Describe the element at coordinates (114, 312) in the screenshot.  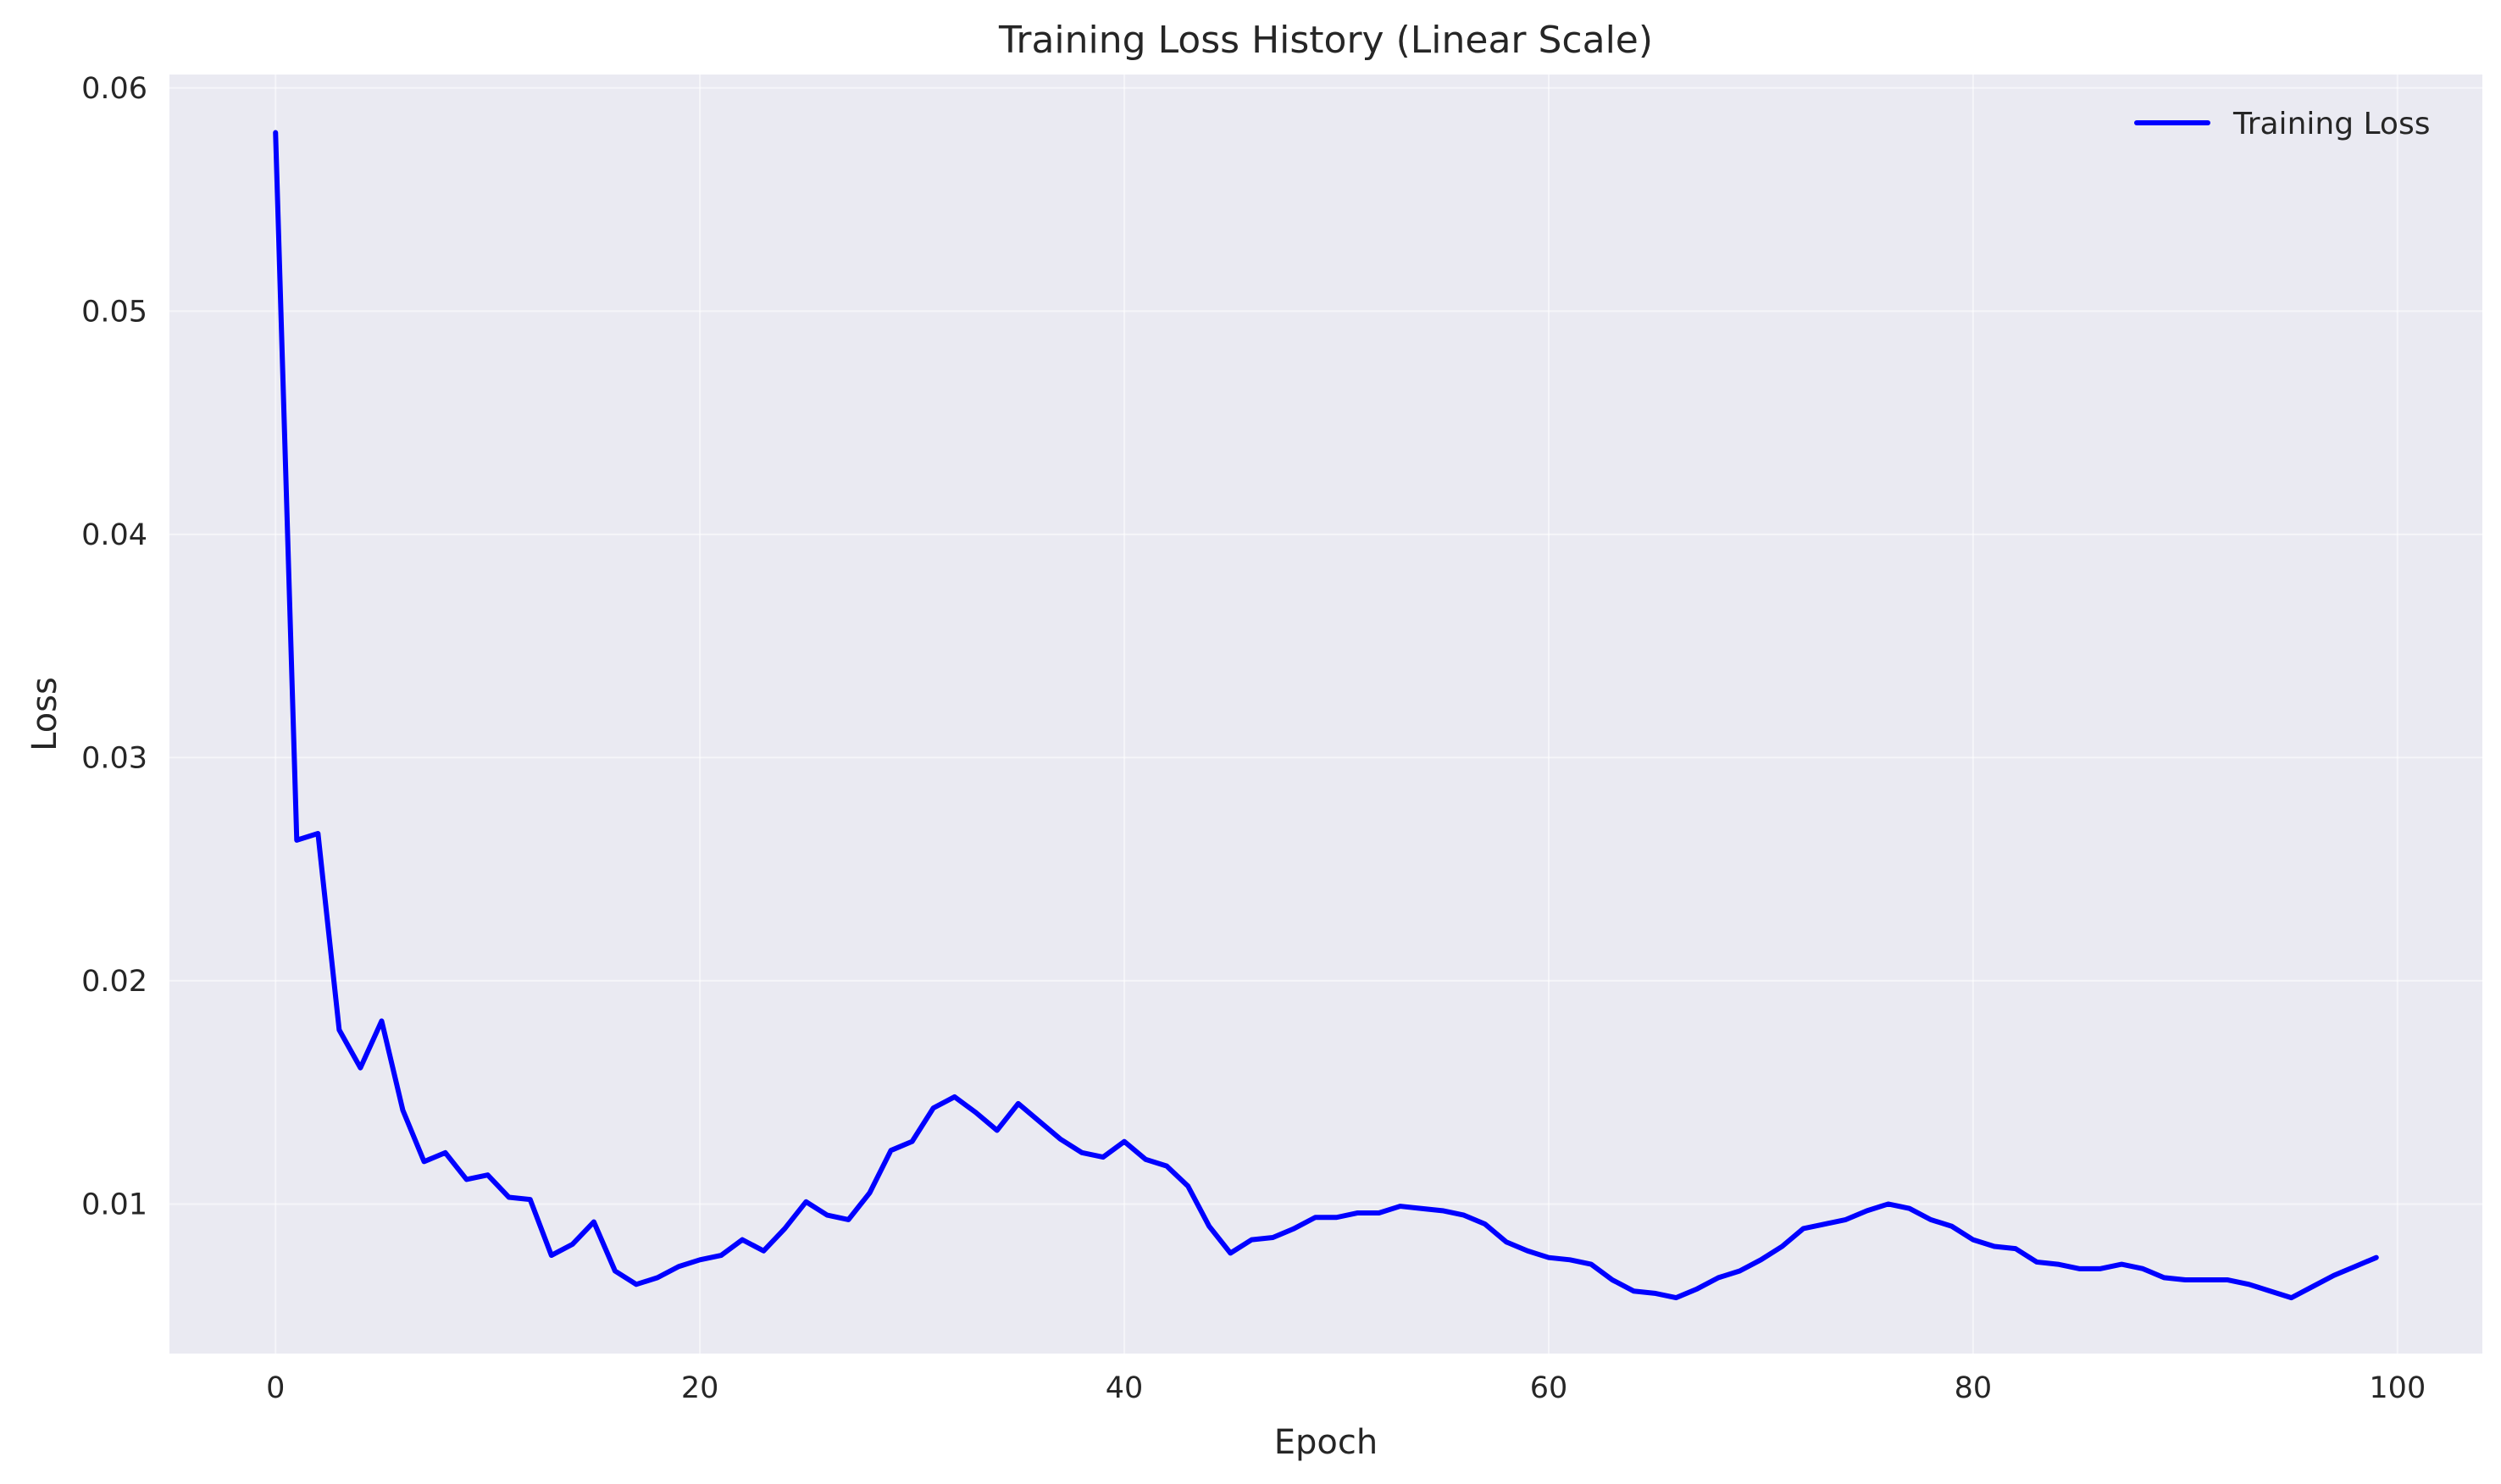
I see `y-tick-label: 0.05` at that location.